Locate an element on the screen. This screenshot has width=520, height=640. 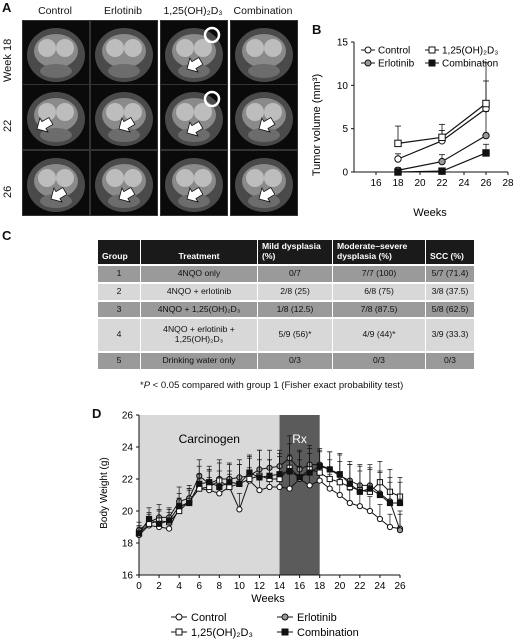
table-cell: 5/9 (56)* is located at coordinates (295, 335).